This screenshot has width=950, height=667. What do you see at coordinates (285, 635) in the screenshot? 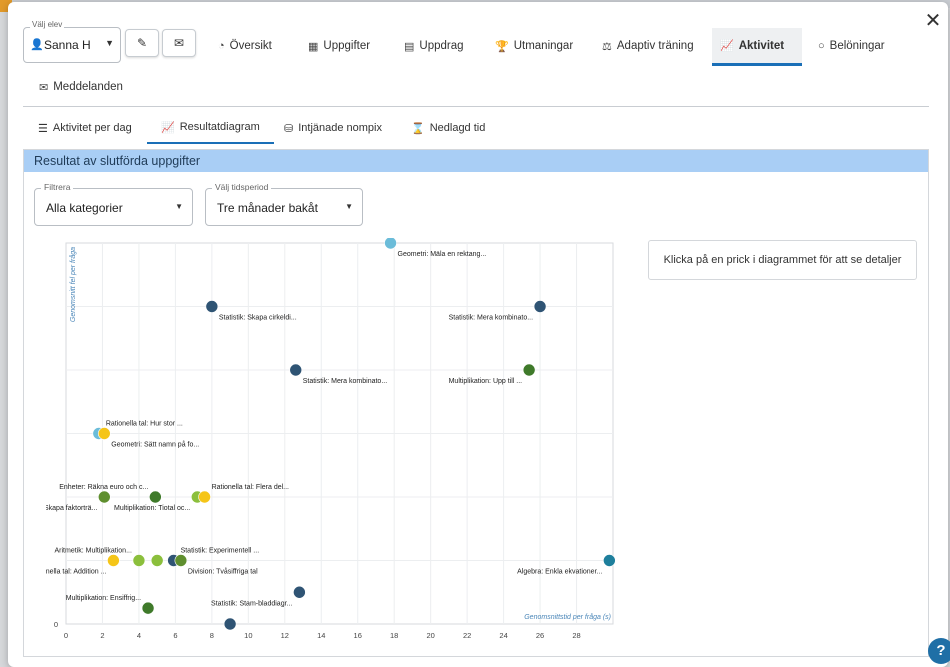
I see `x-tick-label: 12` at bounding box center [285, 635].